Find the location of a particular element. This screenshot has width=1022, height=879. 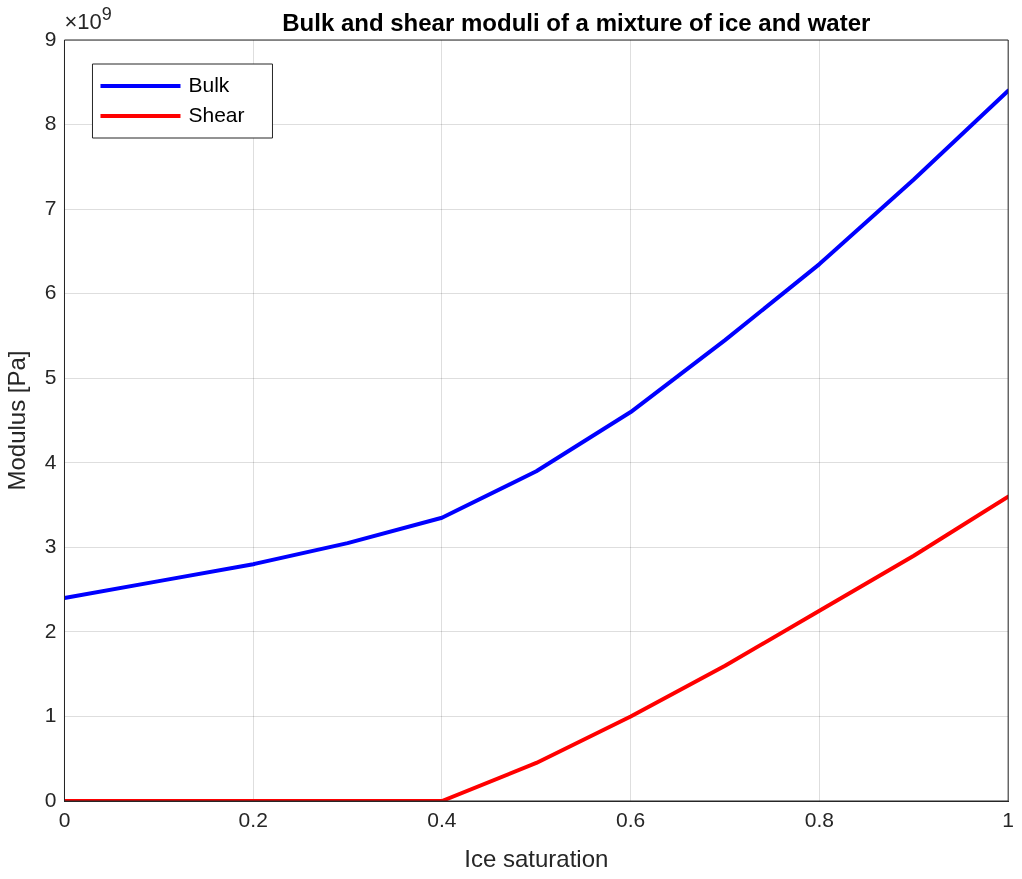

x-tick-label: 0.8 is located at coordinates (819, 820).